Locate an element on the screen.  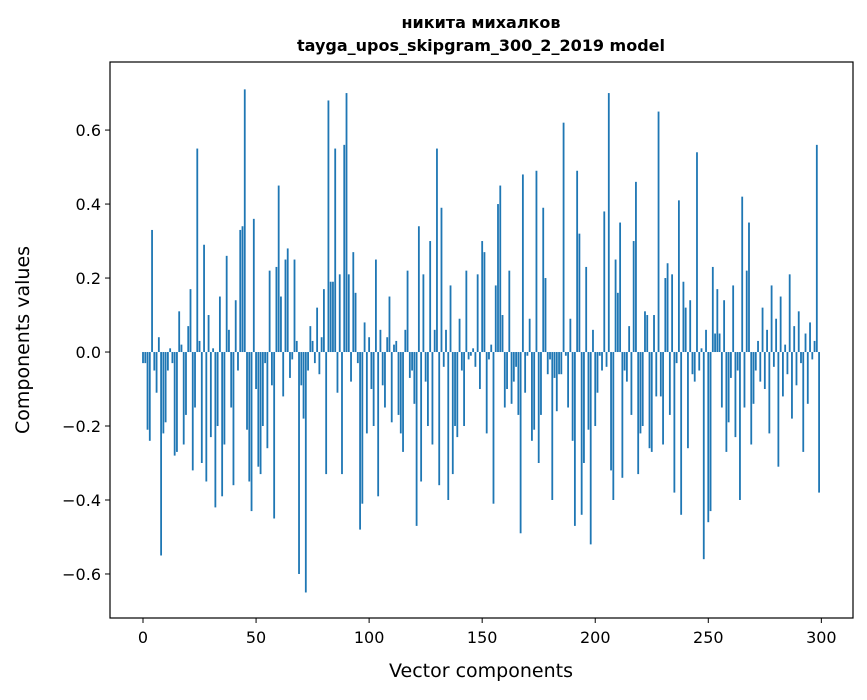
x-tick-label: 300 is located at coordinates (821, 637).